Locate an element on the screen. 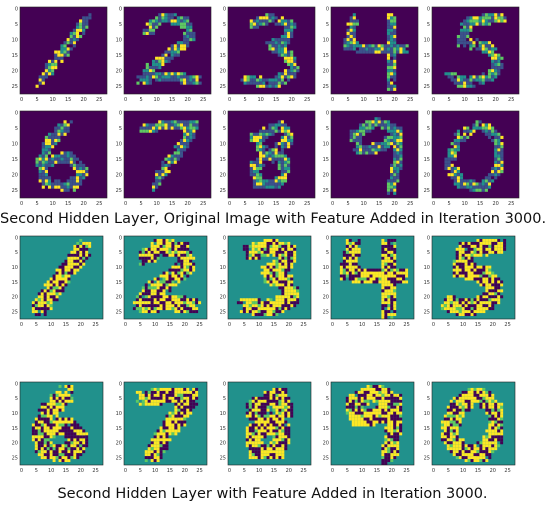  y-tick-label: 5 is located at coordinates (327, 399).